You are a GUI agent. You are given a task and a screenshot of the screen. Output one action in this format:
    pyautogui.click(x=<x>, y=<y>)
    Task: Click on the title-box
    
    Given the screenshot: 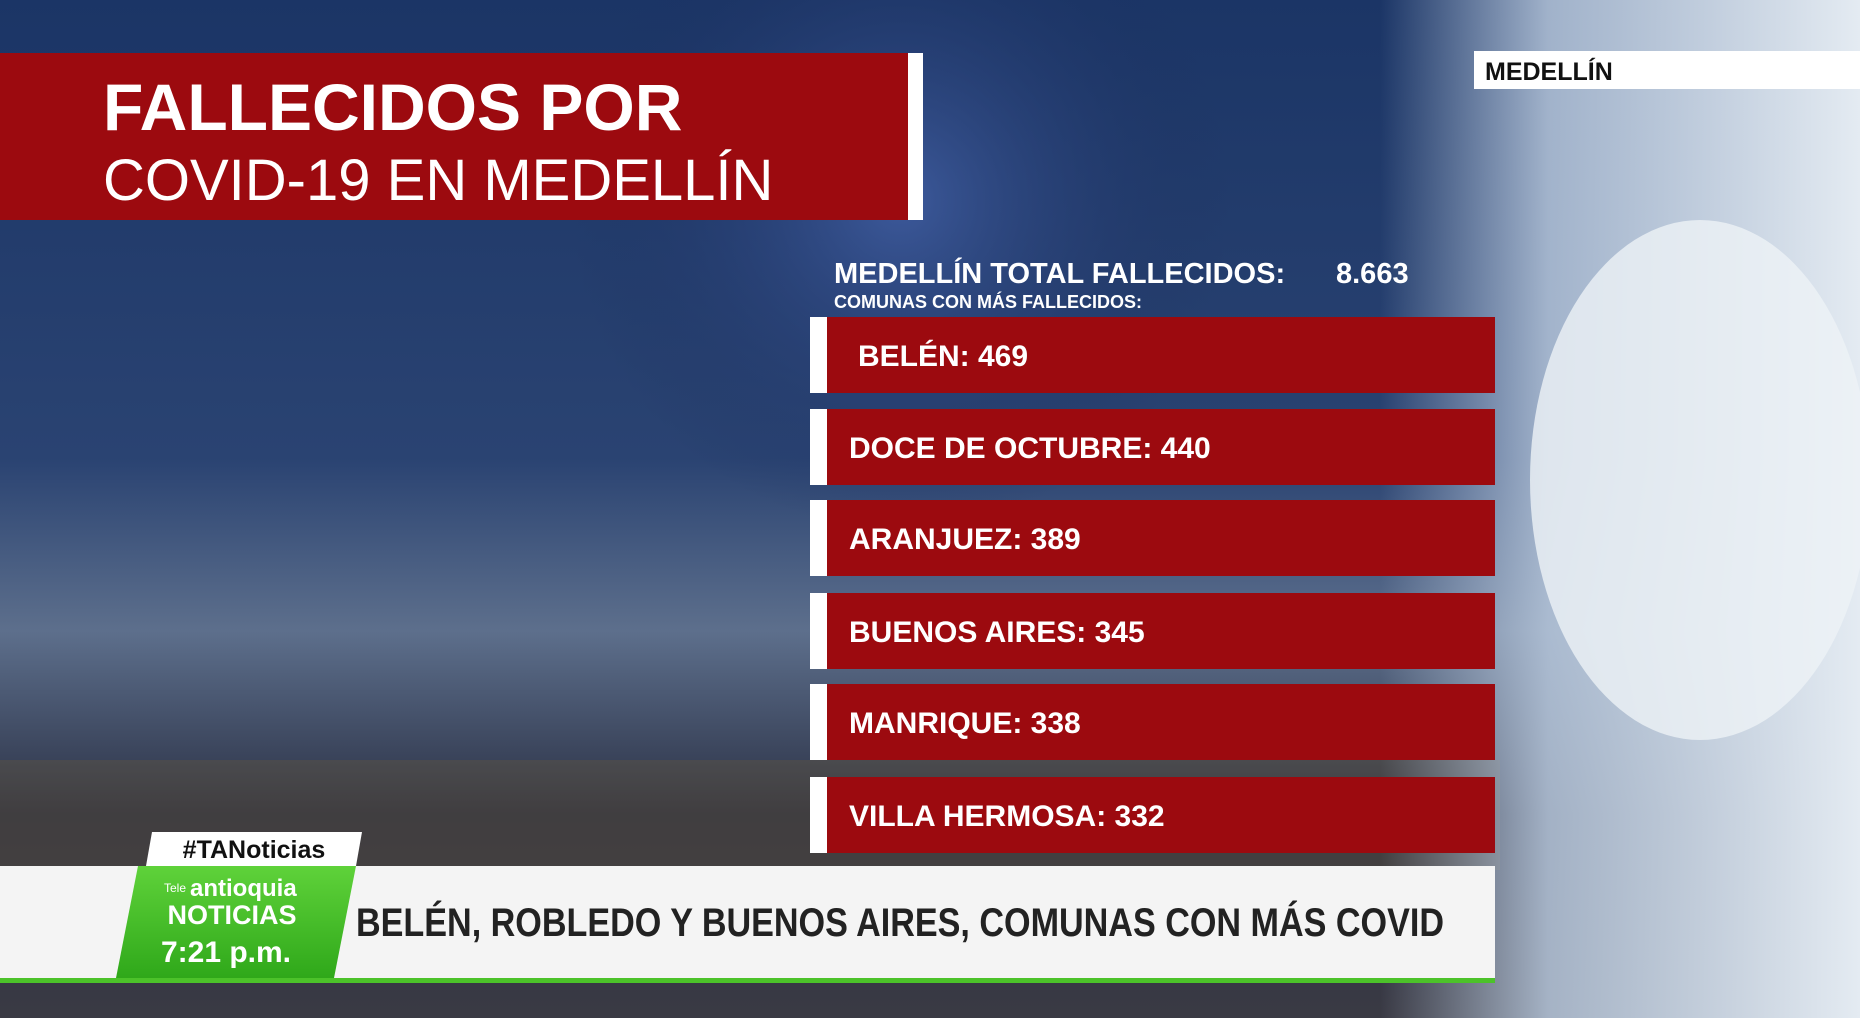 What is the action you would take?
    pyautogui.click(x=454, y=136)
    